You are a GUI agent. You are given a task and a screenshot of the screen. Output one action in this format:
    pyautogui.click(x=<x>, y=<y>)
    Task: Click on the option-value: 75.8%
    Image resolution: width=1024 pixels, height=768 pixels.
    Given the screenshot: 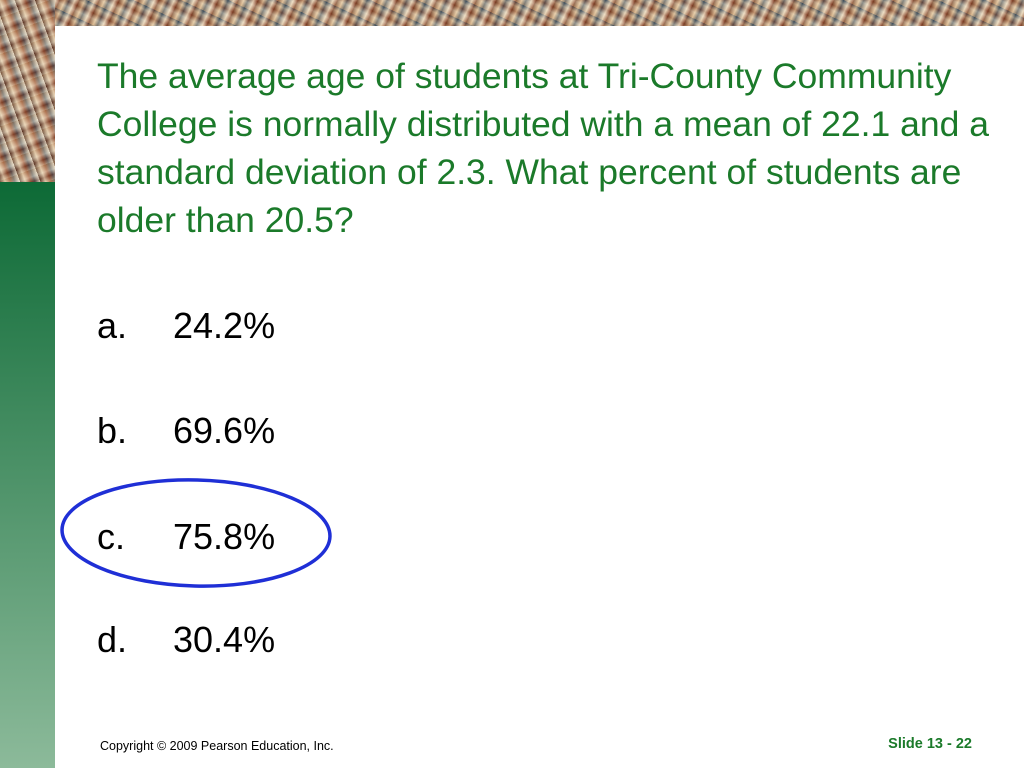 What is the action you would take?
    pyautogui.click(x=224, y=536)
    